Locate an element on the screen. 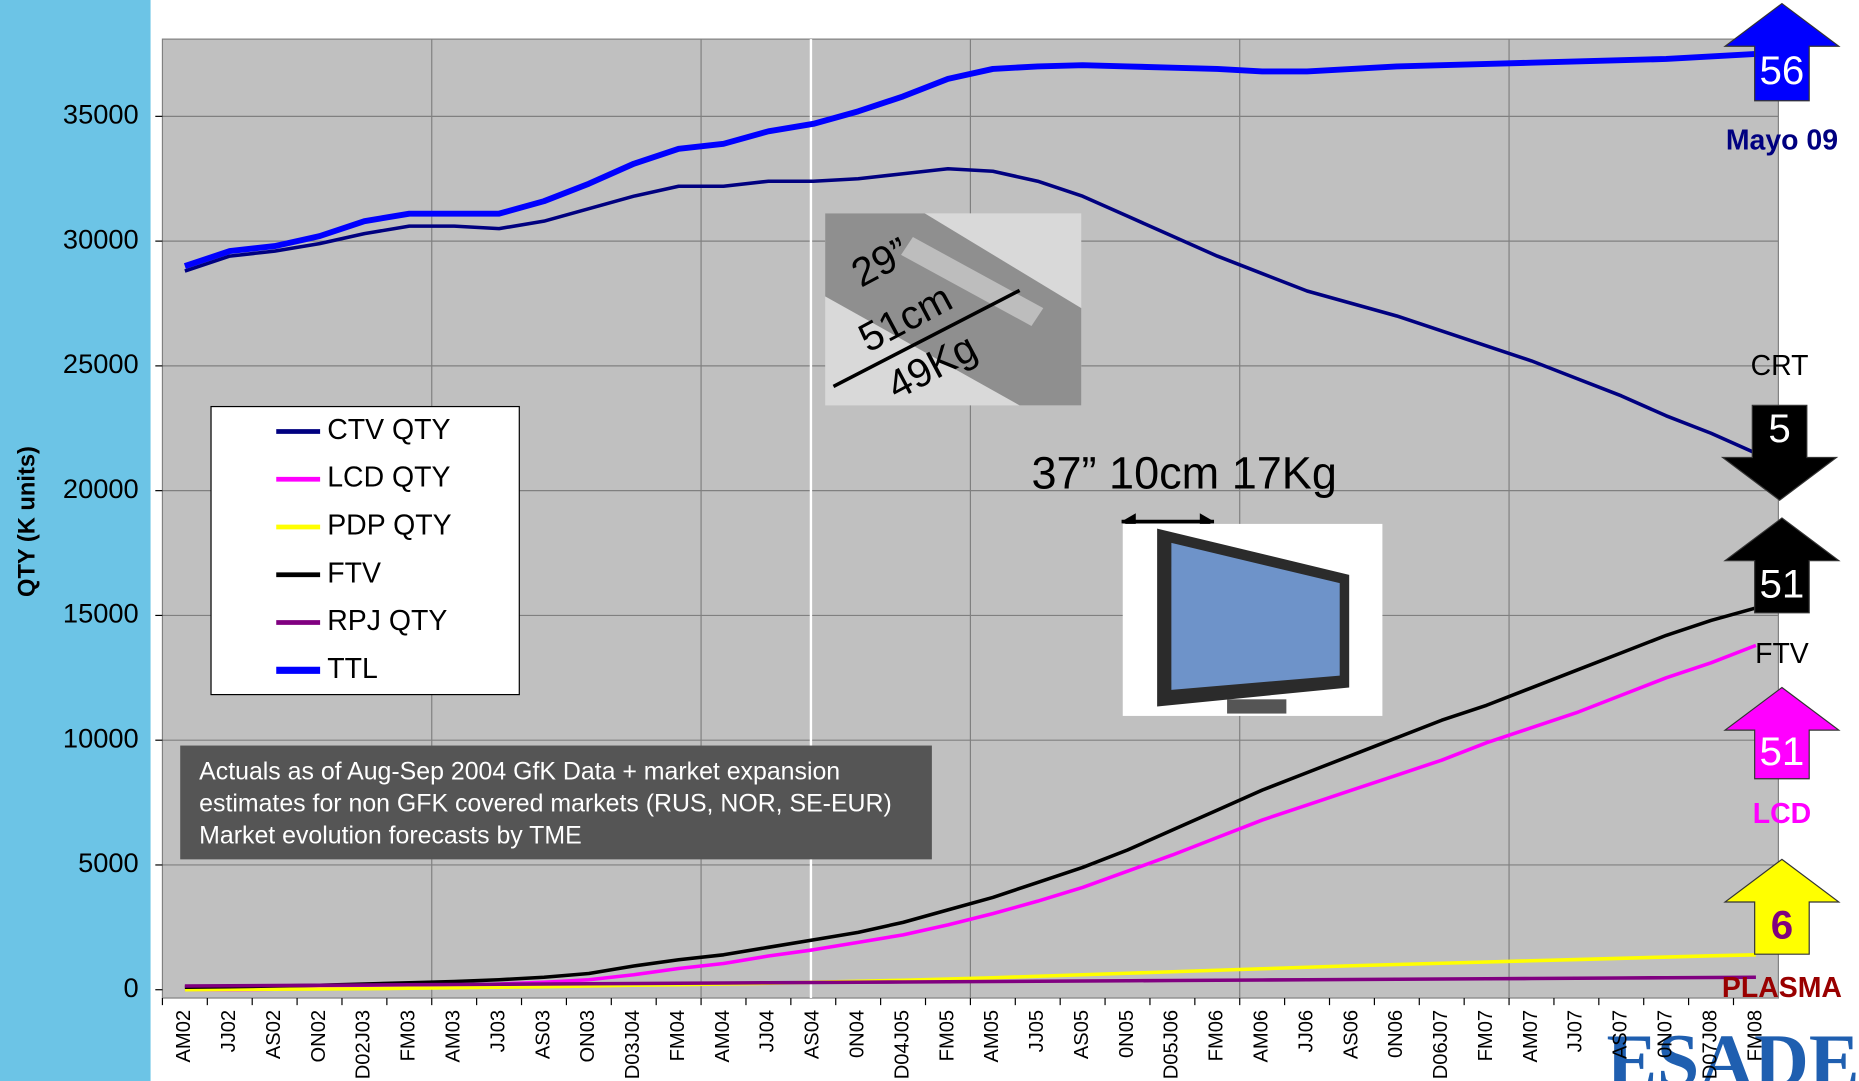  arrow-label: 6 is located at coordinates (1782, 925).